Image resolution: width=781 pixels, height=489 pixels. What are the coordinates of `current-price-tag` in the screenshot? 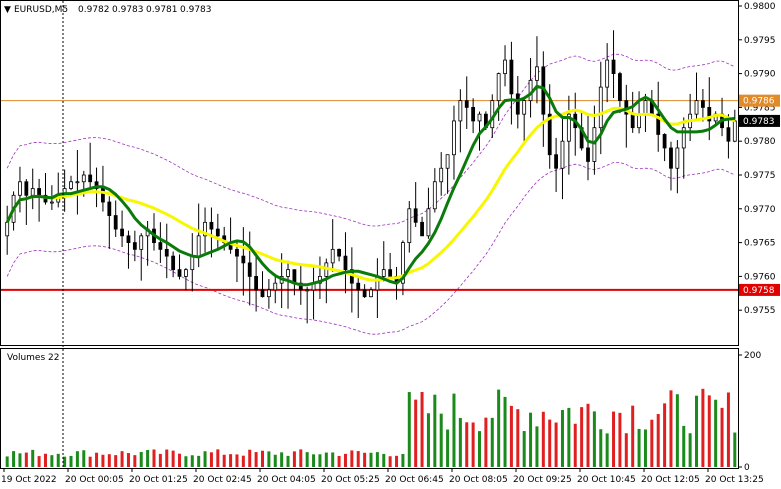 It's located at (759, 120).